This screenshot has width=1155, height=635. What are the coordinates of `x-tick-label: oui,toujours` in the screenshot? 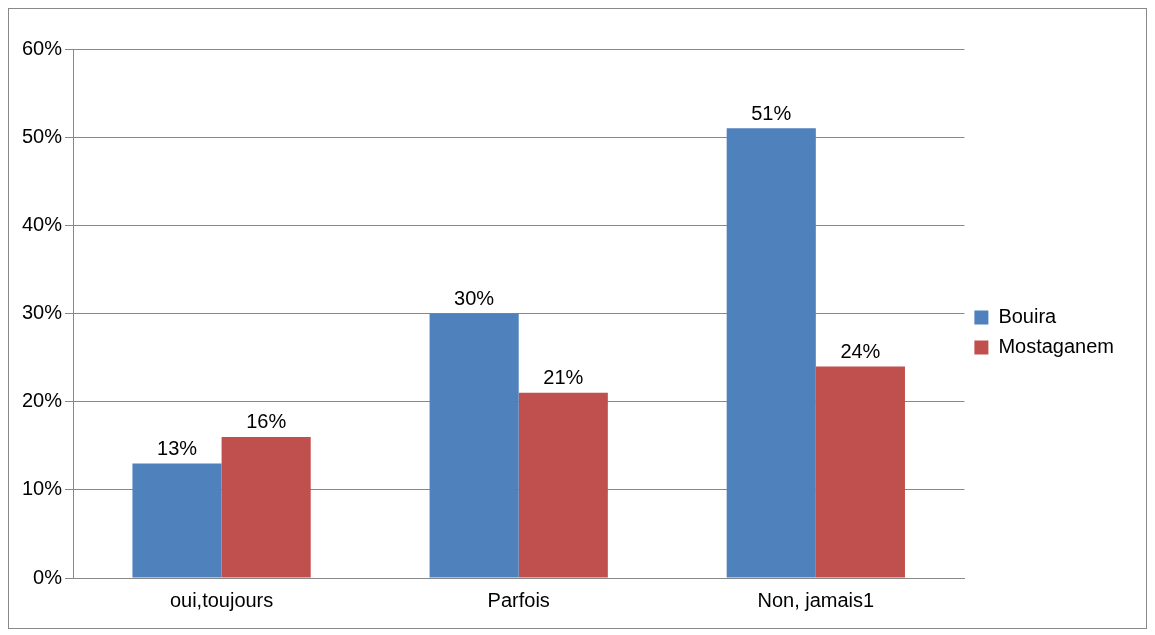 It's located at (221, 599).